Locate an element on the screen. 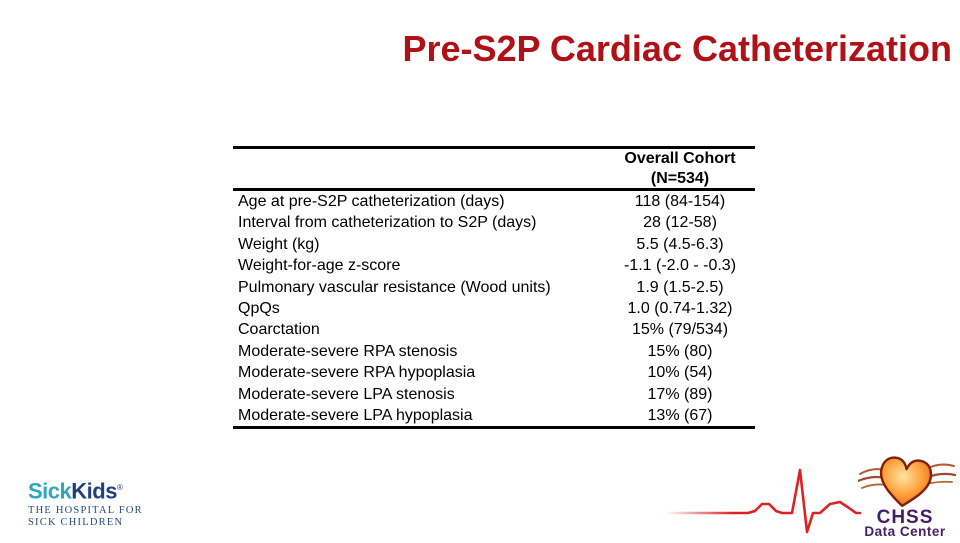 Image resolution: width=960 pixels, height=543 pixels. sickkids-tagline-line1: THE HOSPITAL FOR is located at coordinates (85, 511).